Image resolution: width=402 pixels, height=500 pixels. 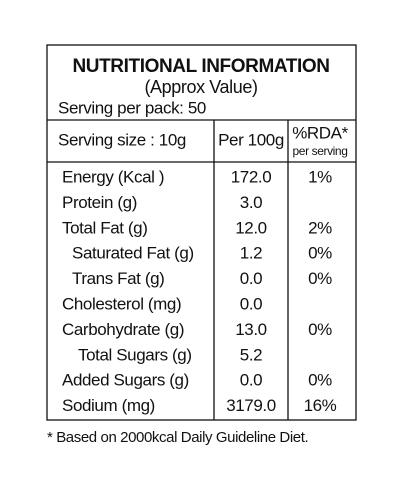 What do you see at coordinates (113, 176) in the screenshot?
I see `nutrient-name: Energy (Kcal )` at bounding box center [113, 176].